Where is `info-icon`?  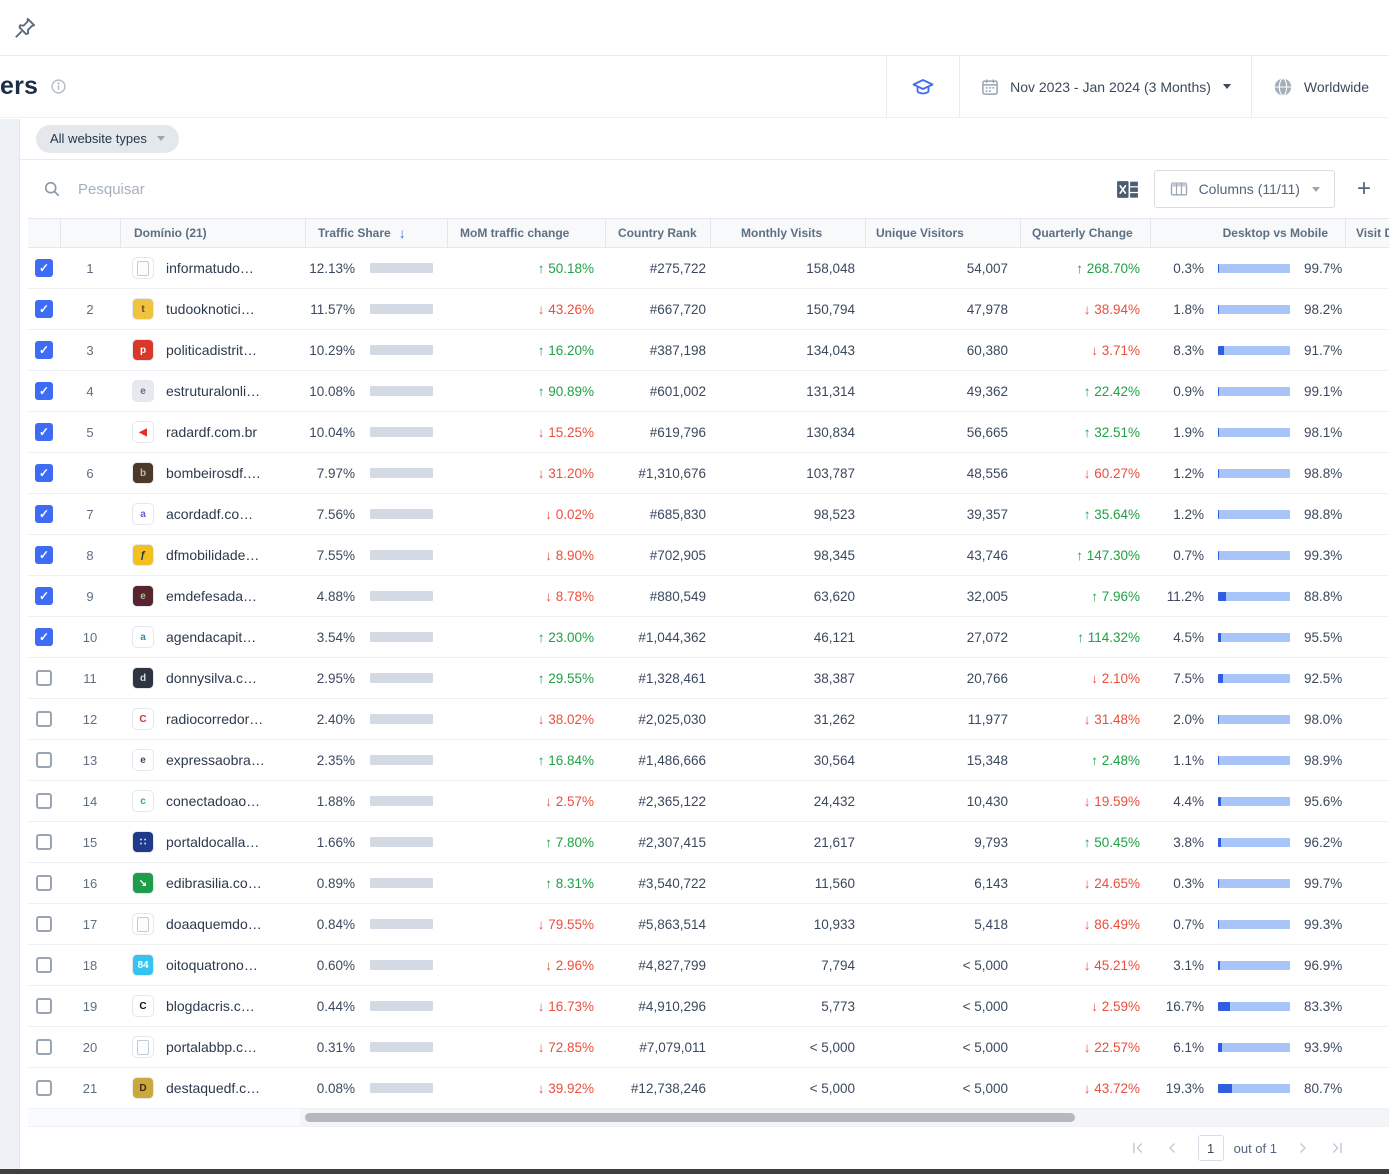
info-icon is located at coordinates (58, 86).